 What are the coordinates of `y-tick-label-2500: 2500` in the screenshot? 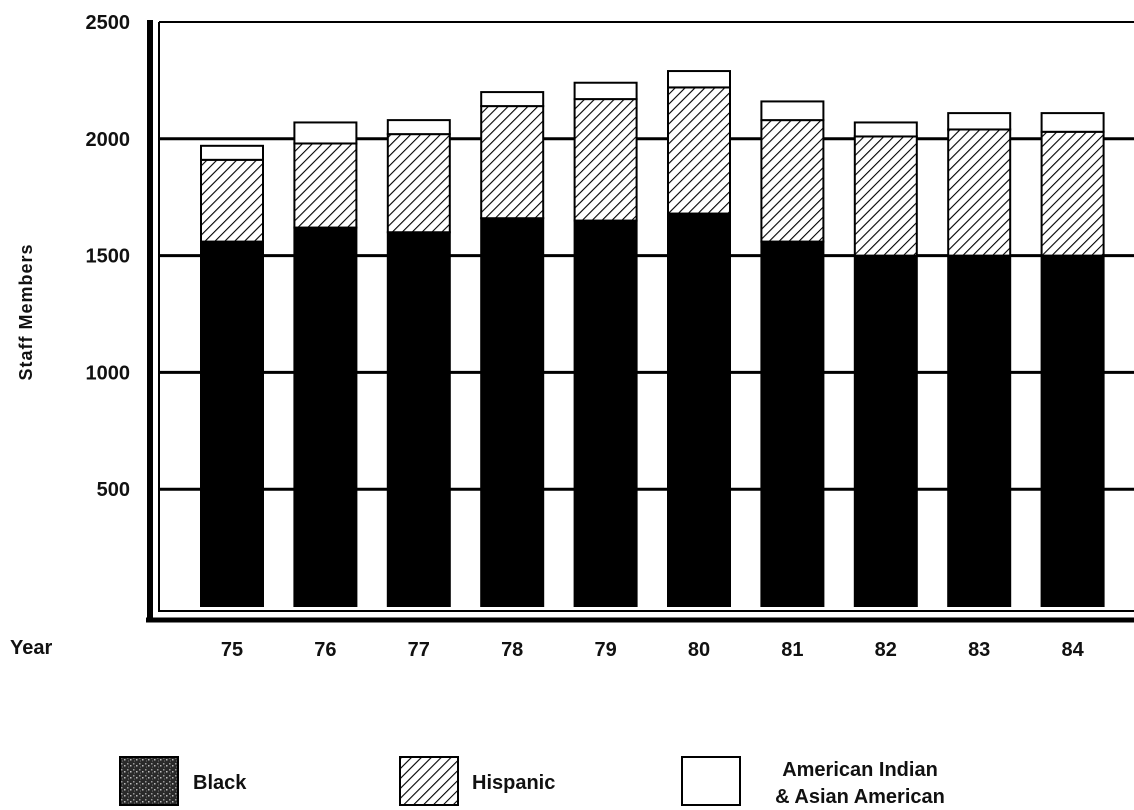 It's located at (108, 23).